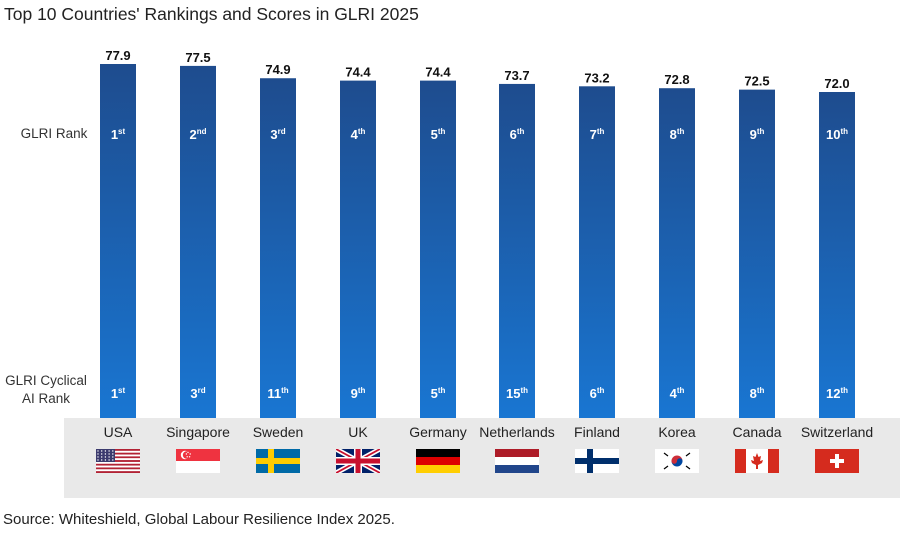 Image resolution: width=900 pixels, height=535 pixels. Describe the element at coordinates (517, 461) in the screenshot. I see `netherlands-flag-icon` at that location.